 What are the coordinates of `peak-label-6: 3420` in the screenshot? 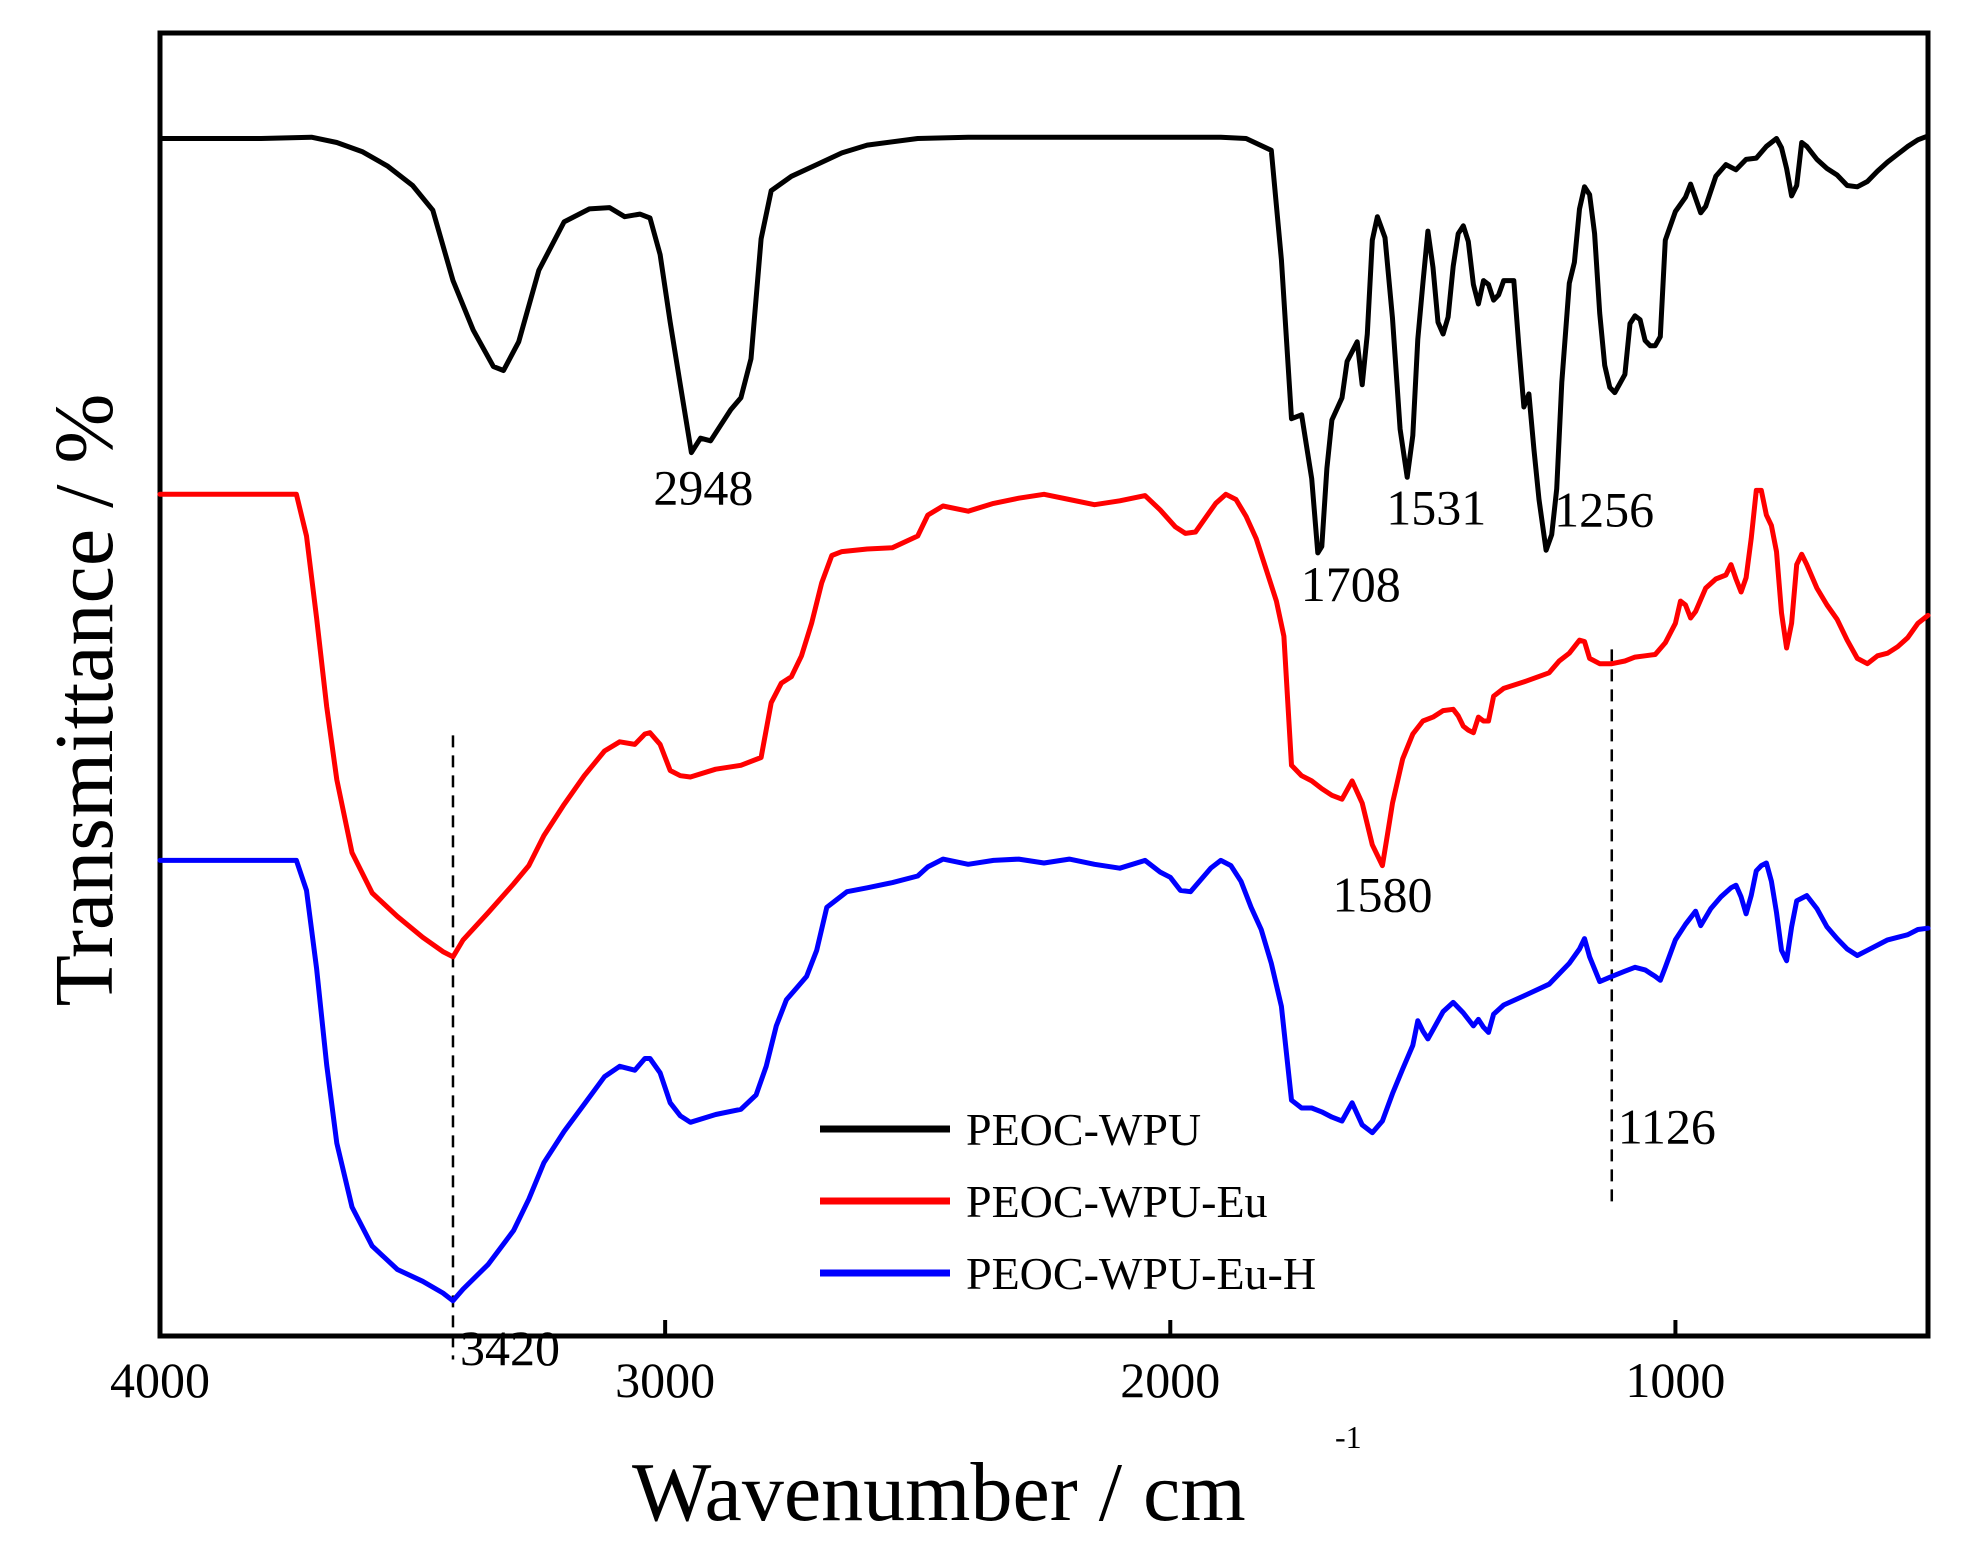 It's located at (510, 1348).